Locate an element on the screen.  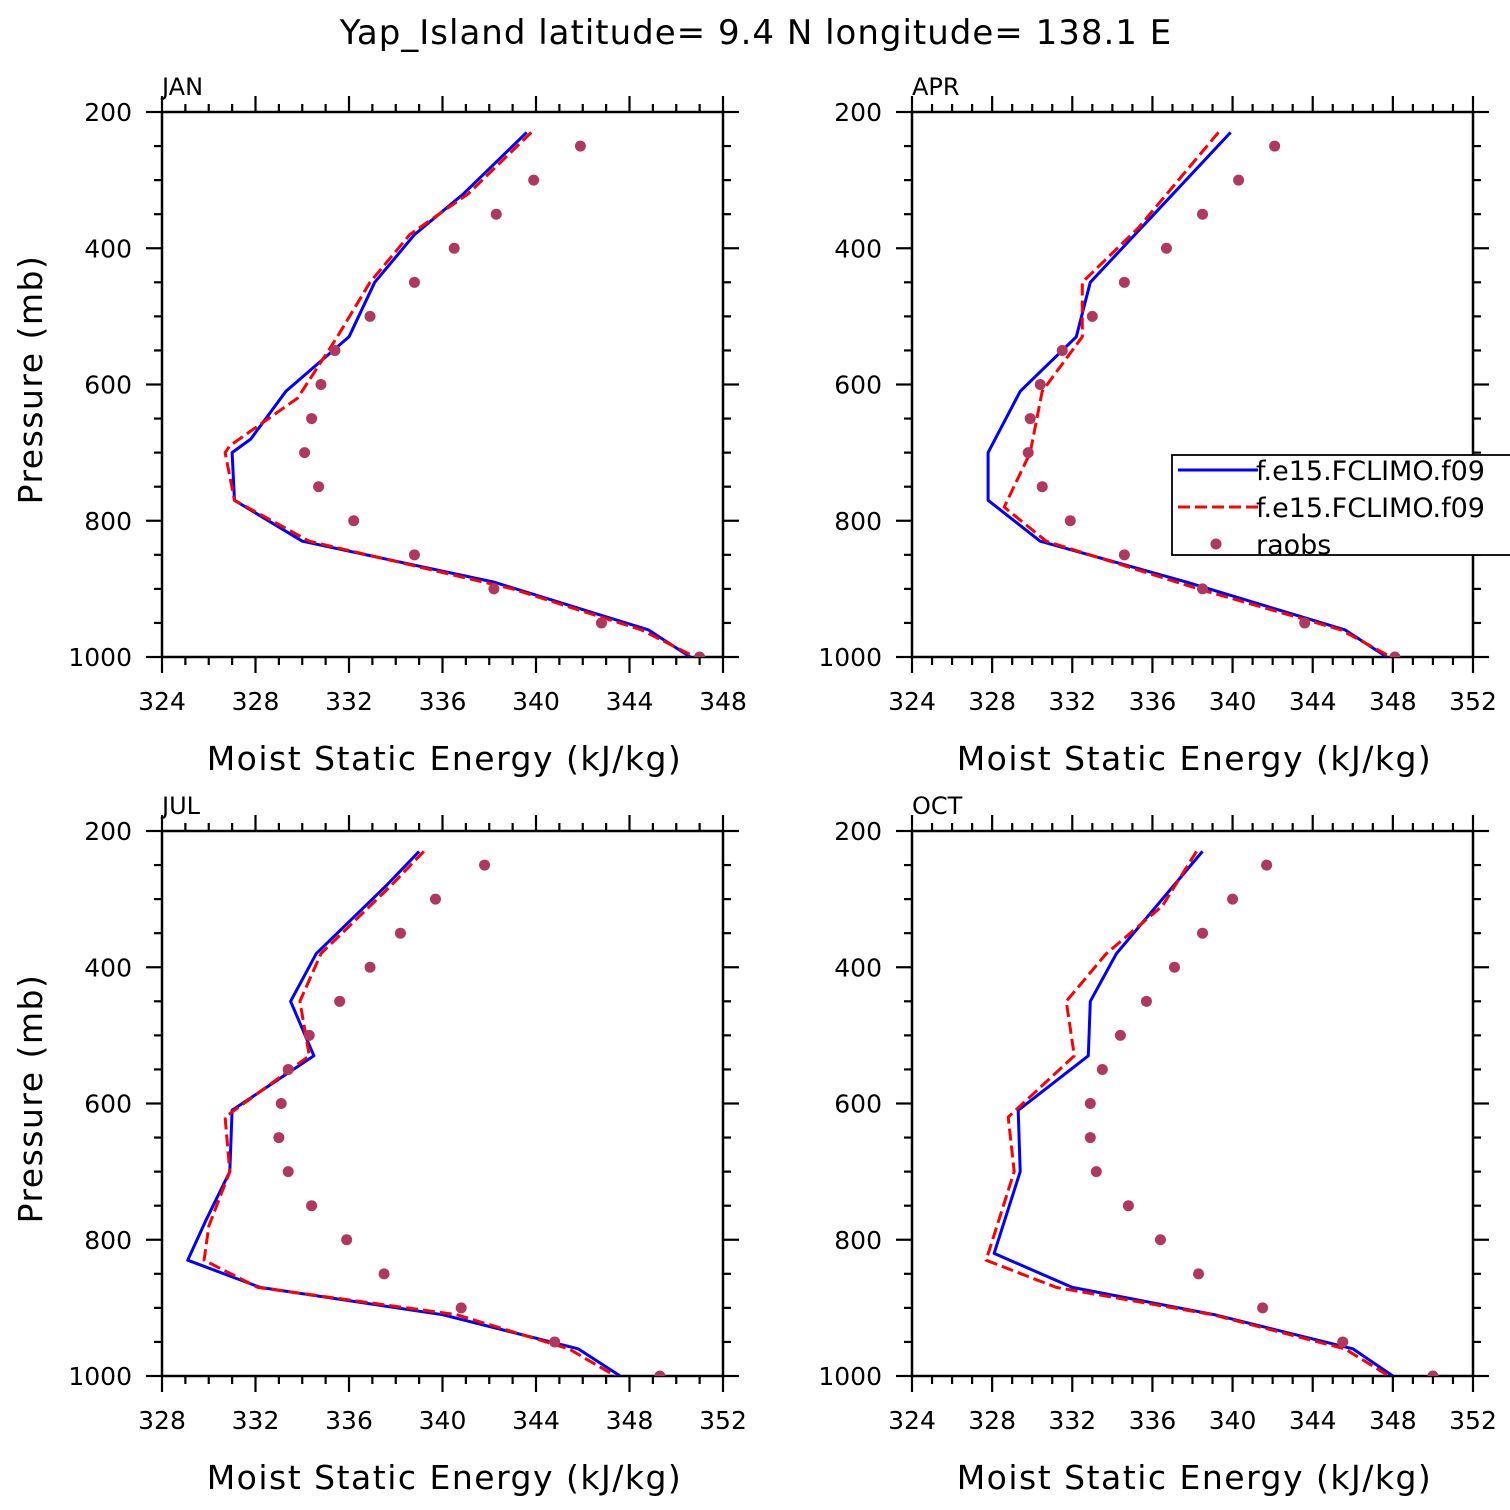
panel-label: JAN is located at coordinates (181, 87).